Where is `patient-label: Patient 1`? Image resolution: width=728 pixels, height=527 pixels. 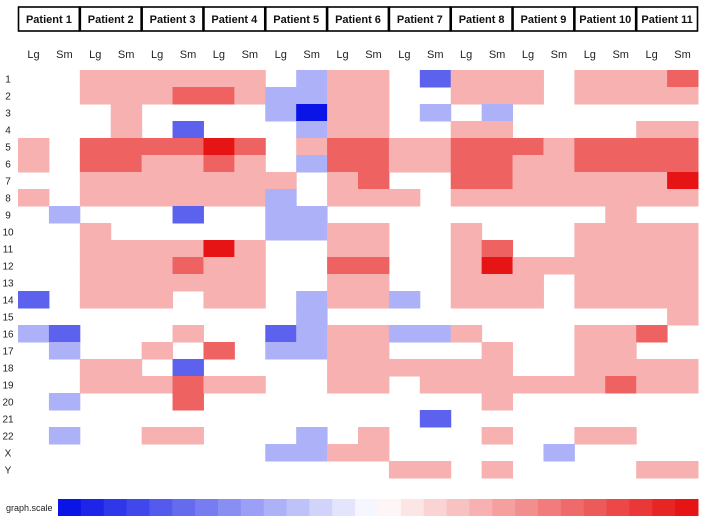 patient-label: Patient 1 is located at coordinates (49, 20).